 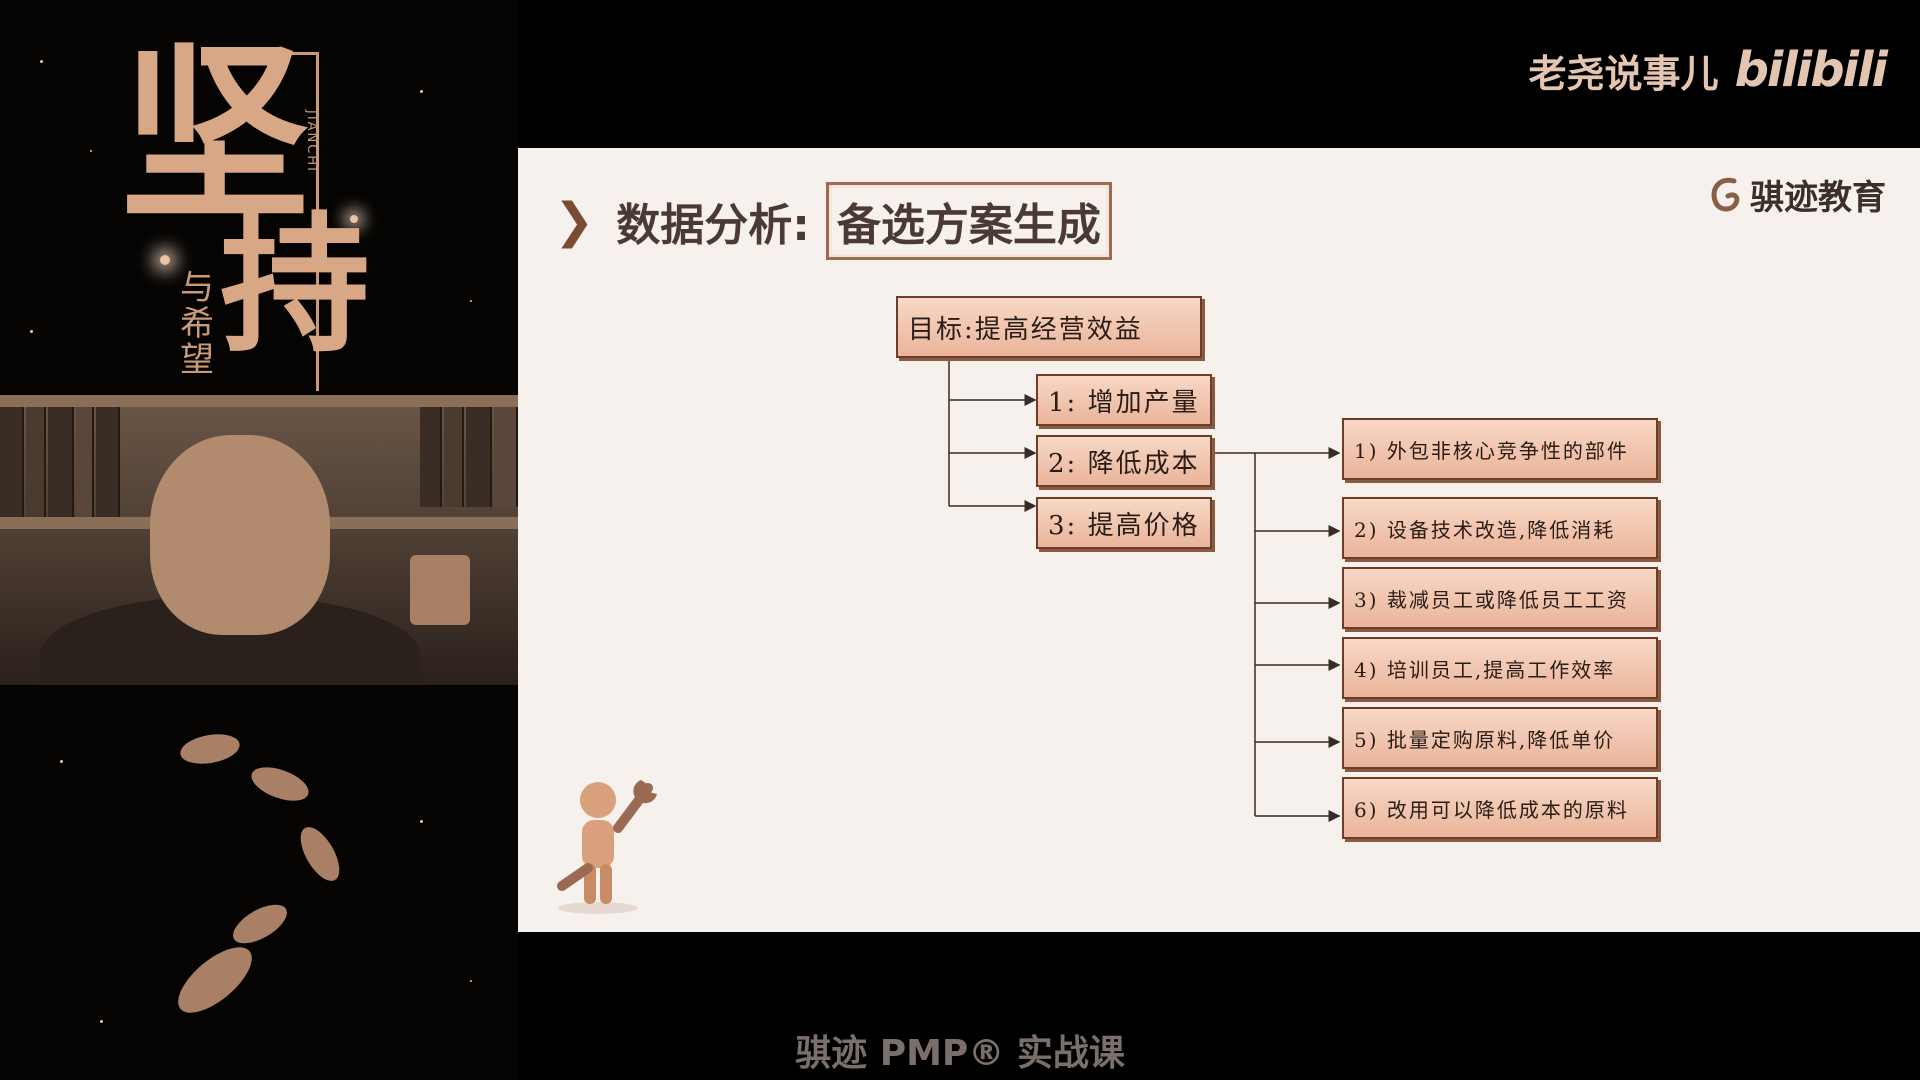 What do you see at coordinates (197, 324) in the screenshot?
I see `poster-subtitle: 与希望` at bounding box center [197, 324].